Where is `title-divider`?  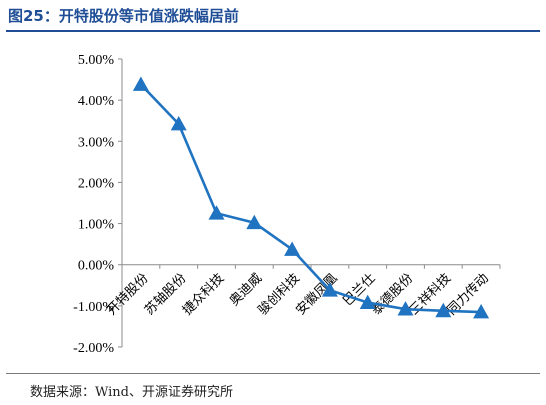
title-divider is located at coordinates (273, 31).